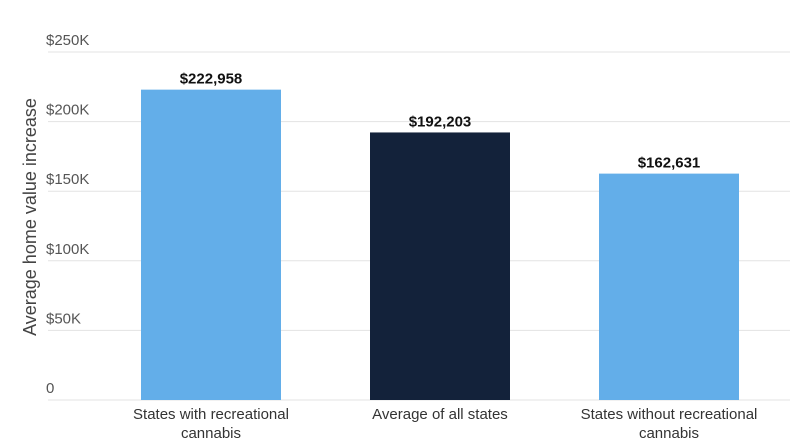  I want to click on bar-value-label: $162,631, so click(669, 163).